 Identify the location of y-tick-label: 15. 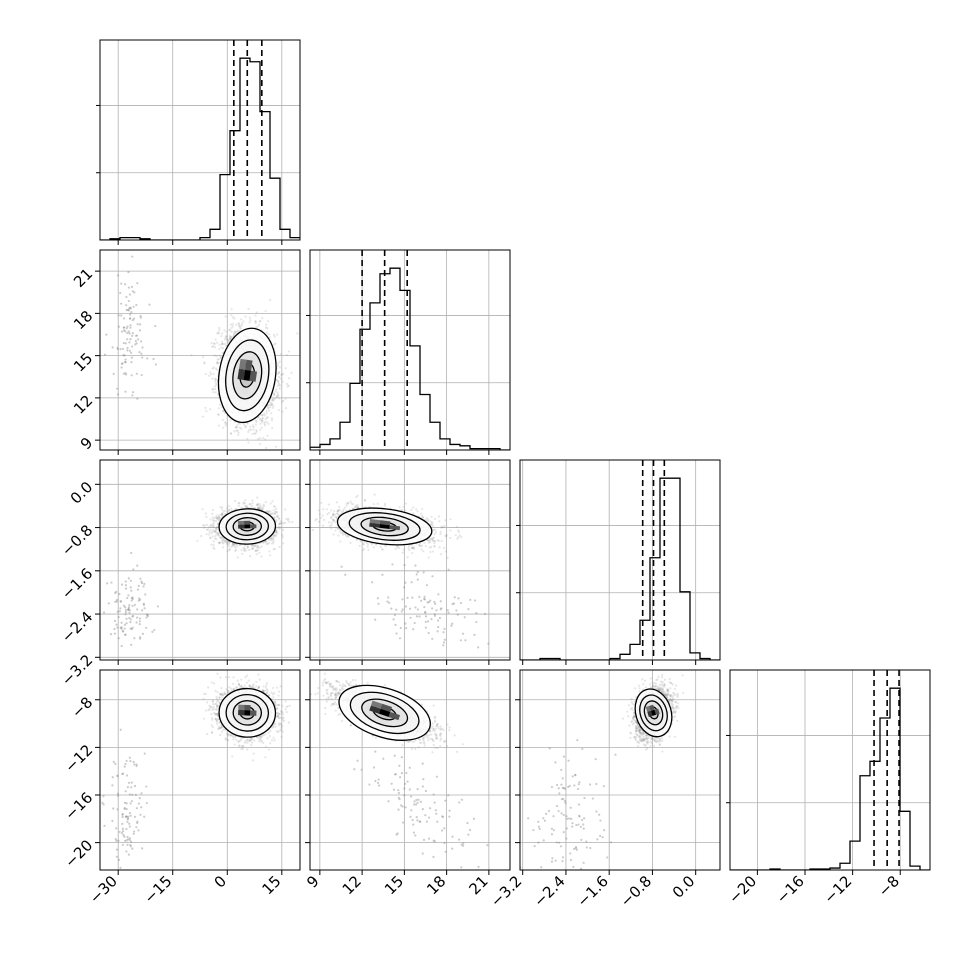
(83, 362).